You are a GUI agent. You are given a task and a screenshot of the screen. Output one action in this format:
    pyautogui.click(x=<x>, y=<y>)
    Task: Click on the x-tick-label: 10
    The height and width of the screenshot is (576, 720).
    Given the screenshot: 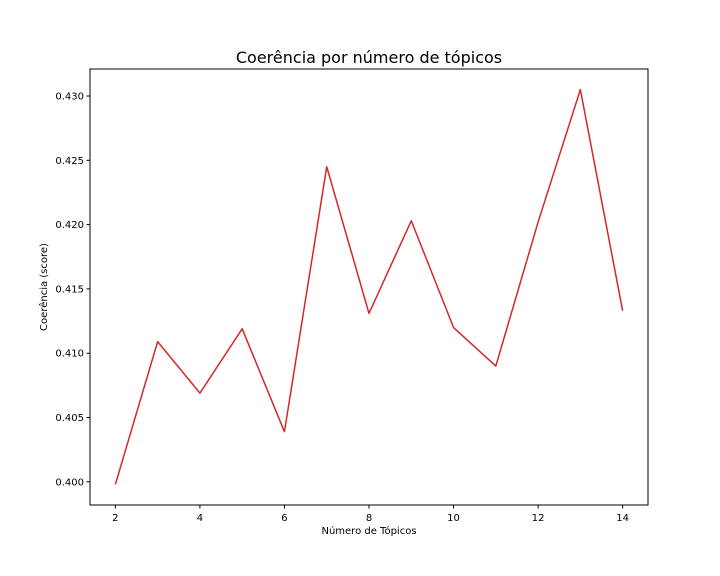 What is the action you would take?
    pyautogui.click(x=453, y=518)
    